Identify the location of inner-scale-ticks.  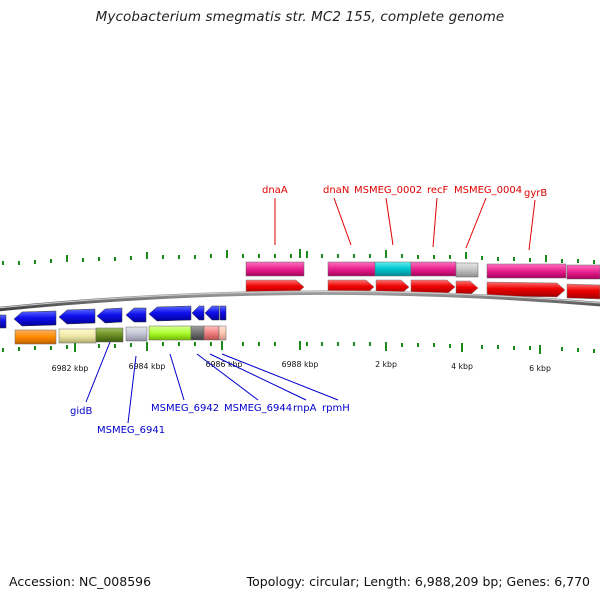
(298, 347).